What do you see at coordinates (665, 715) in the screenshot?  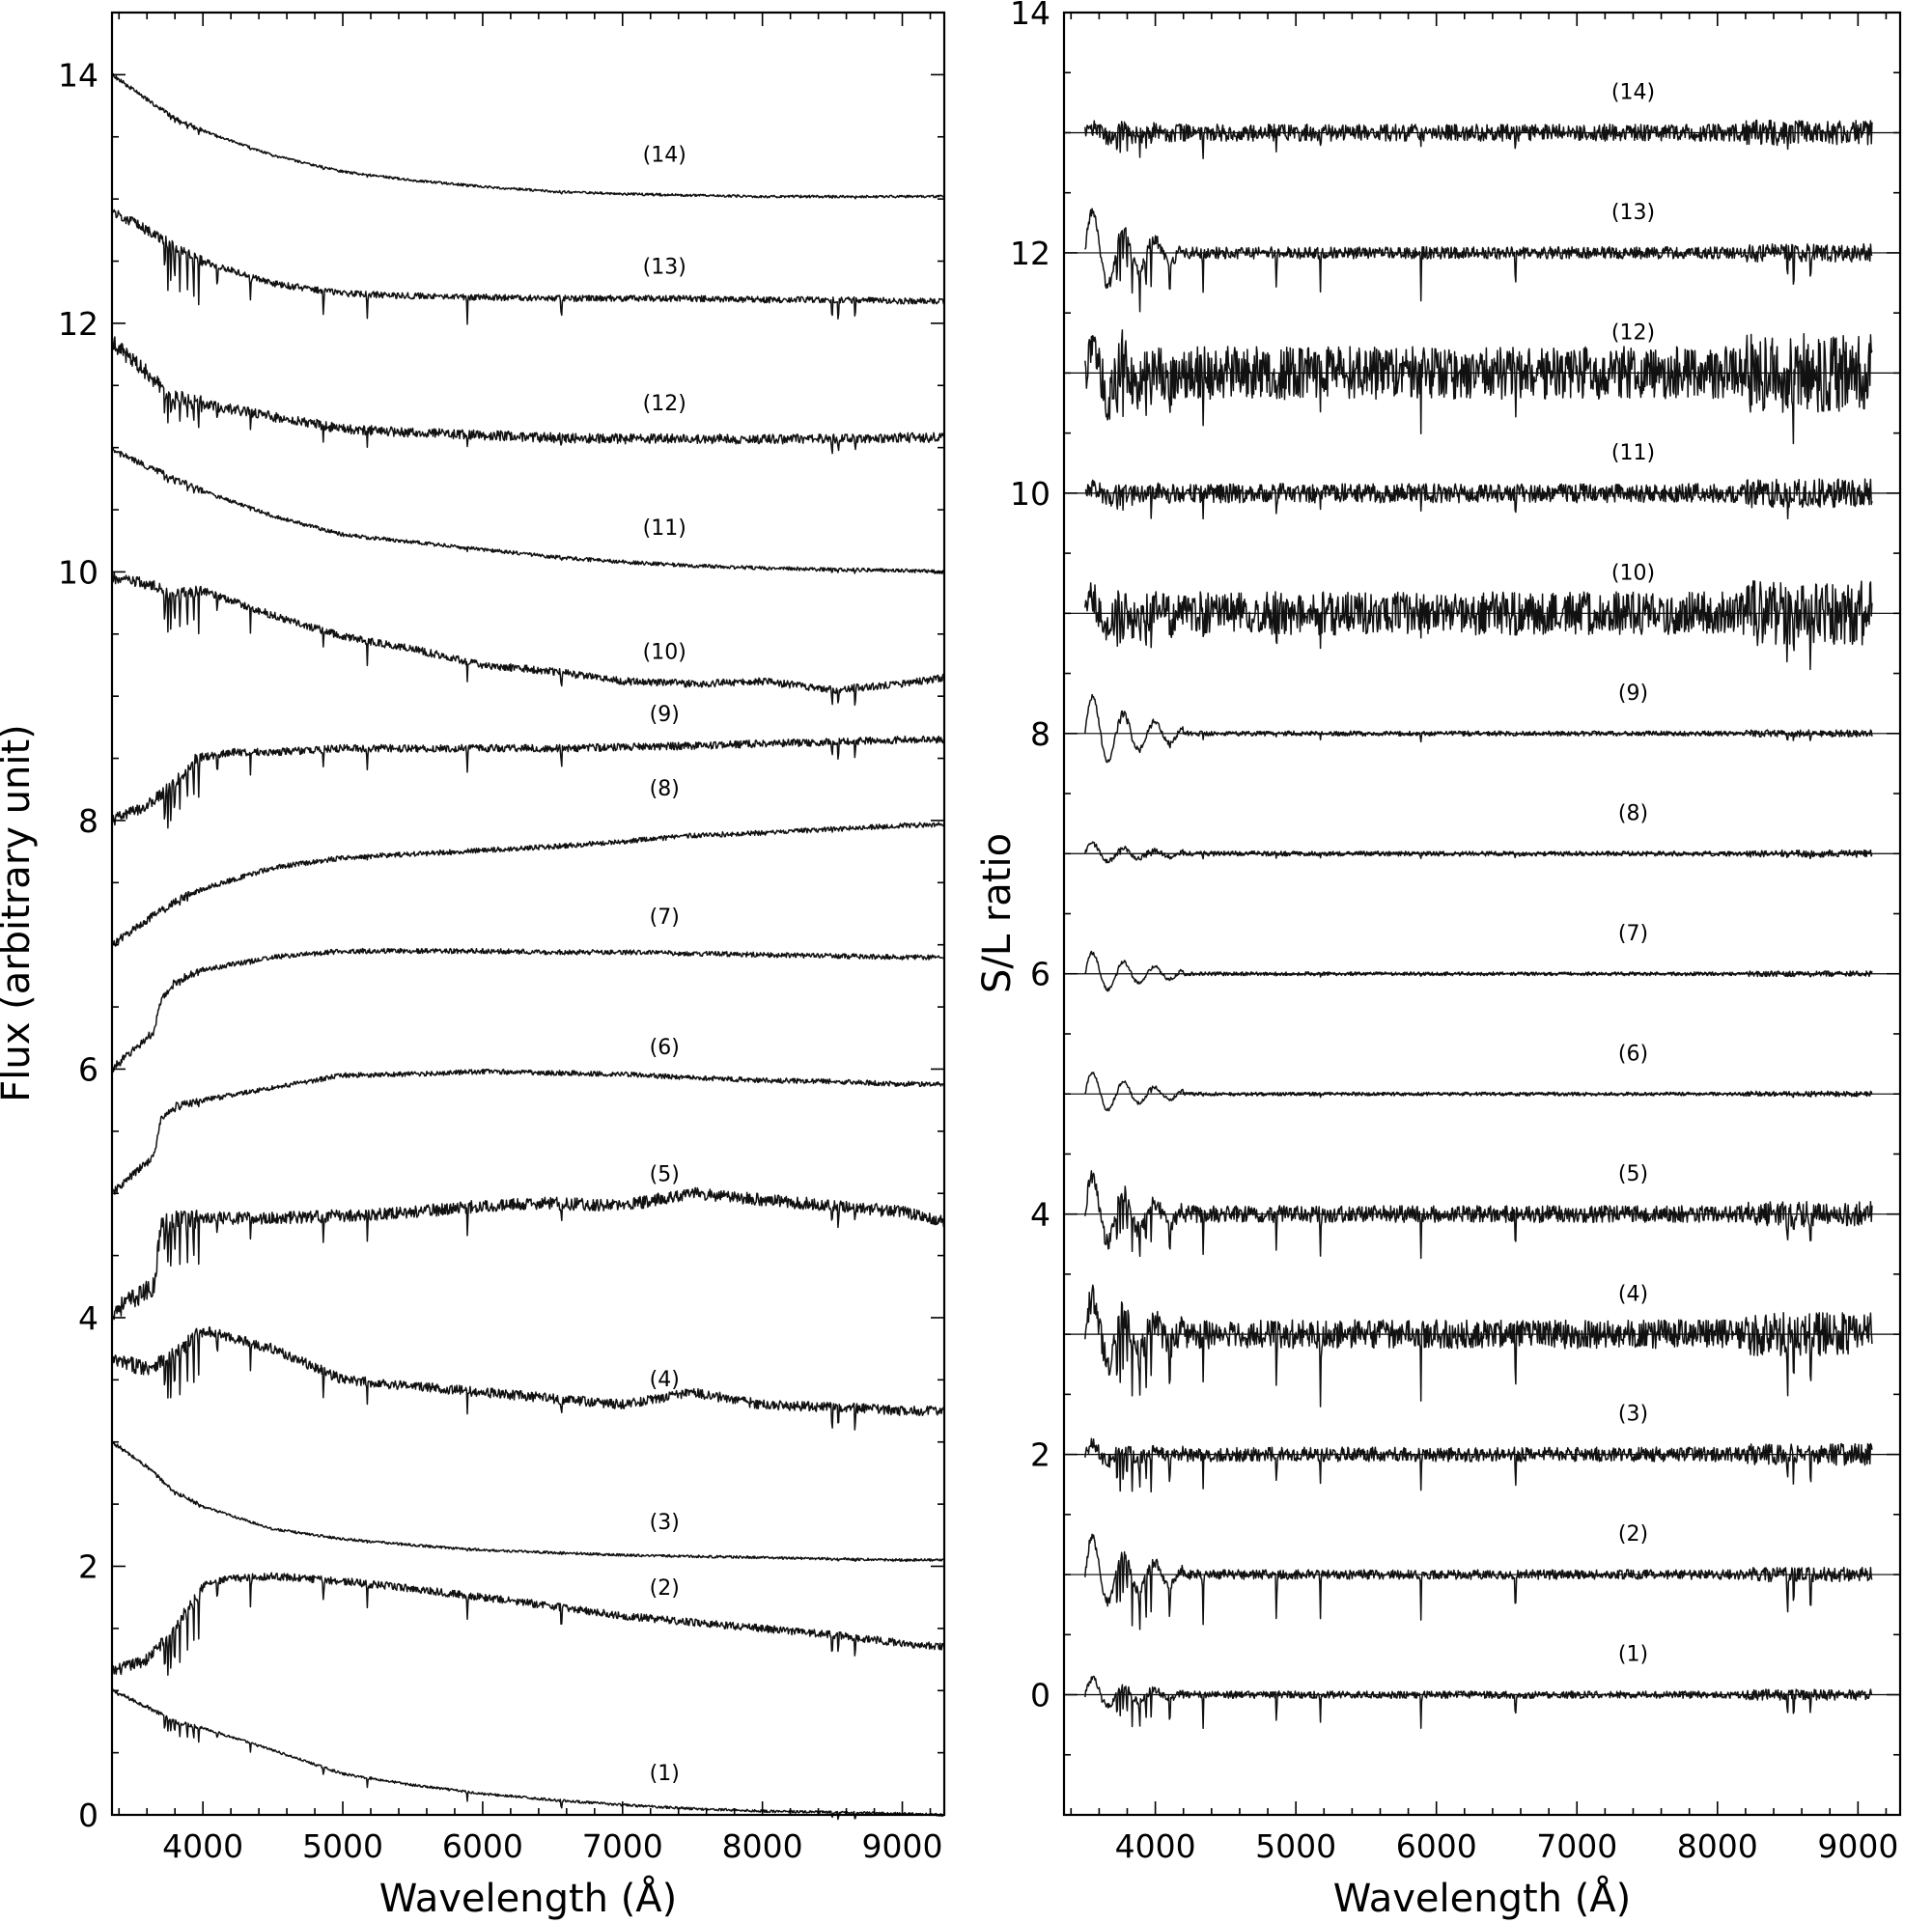 I see `flux-series-label: (9)` at bounding box center [665, 715].